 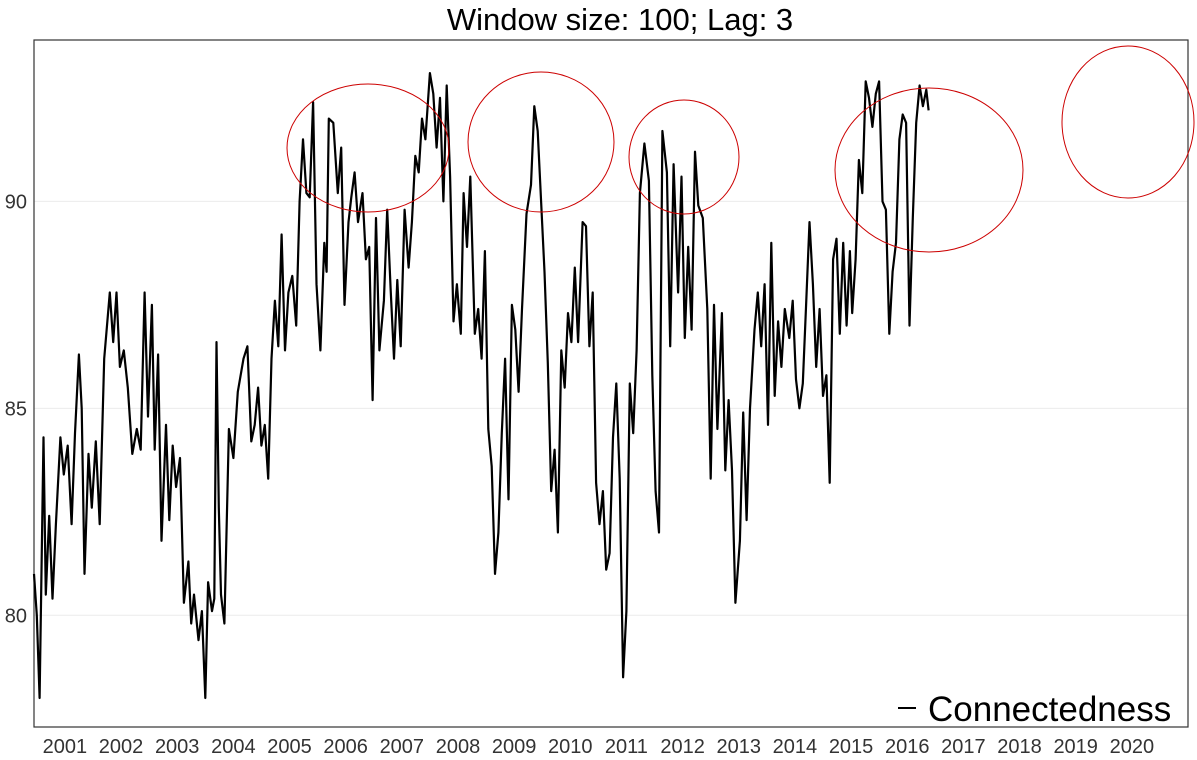 I want to click on x-tick-label: 2009, so click(x=514, y=747).